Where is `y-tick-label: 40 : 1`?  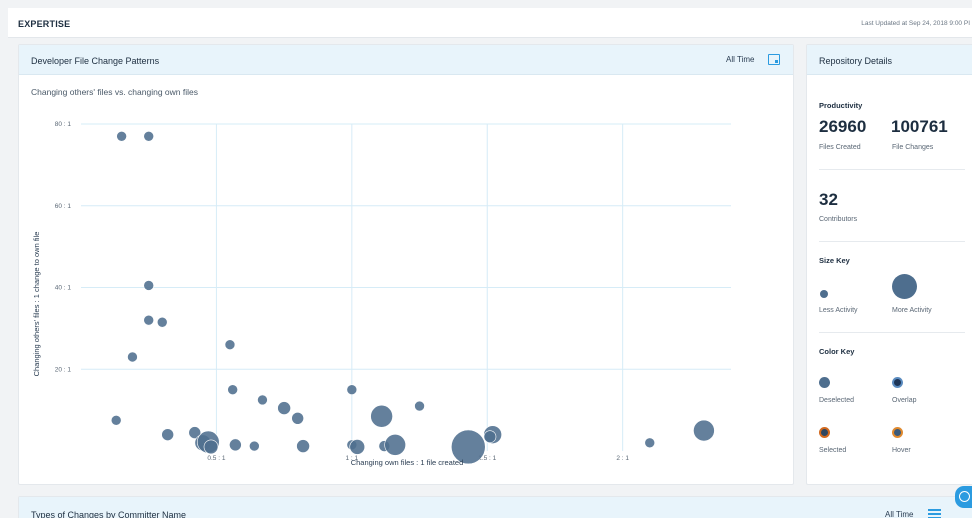
y-tick-label: 40 : 1 is located at coordinates (63, 288).